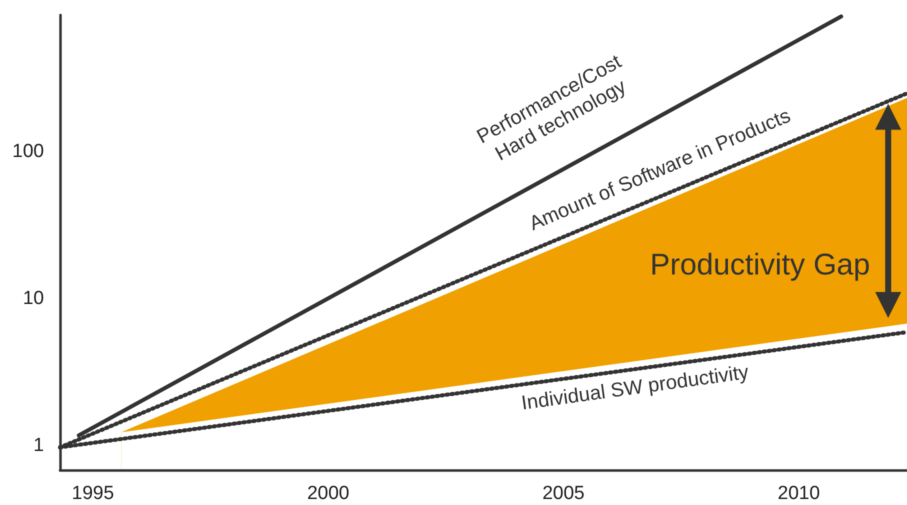 The image size is (907, 505). Describe the element at coordinates (760, 265) in the screenshot. I see `annotation: Productivity Gap` at that location.